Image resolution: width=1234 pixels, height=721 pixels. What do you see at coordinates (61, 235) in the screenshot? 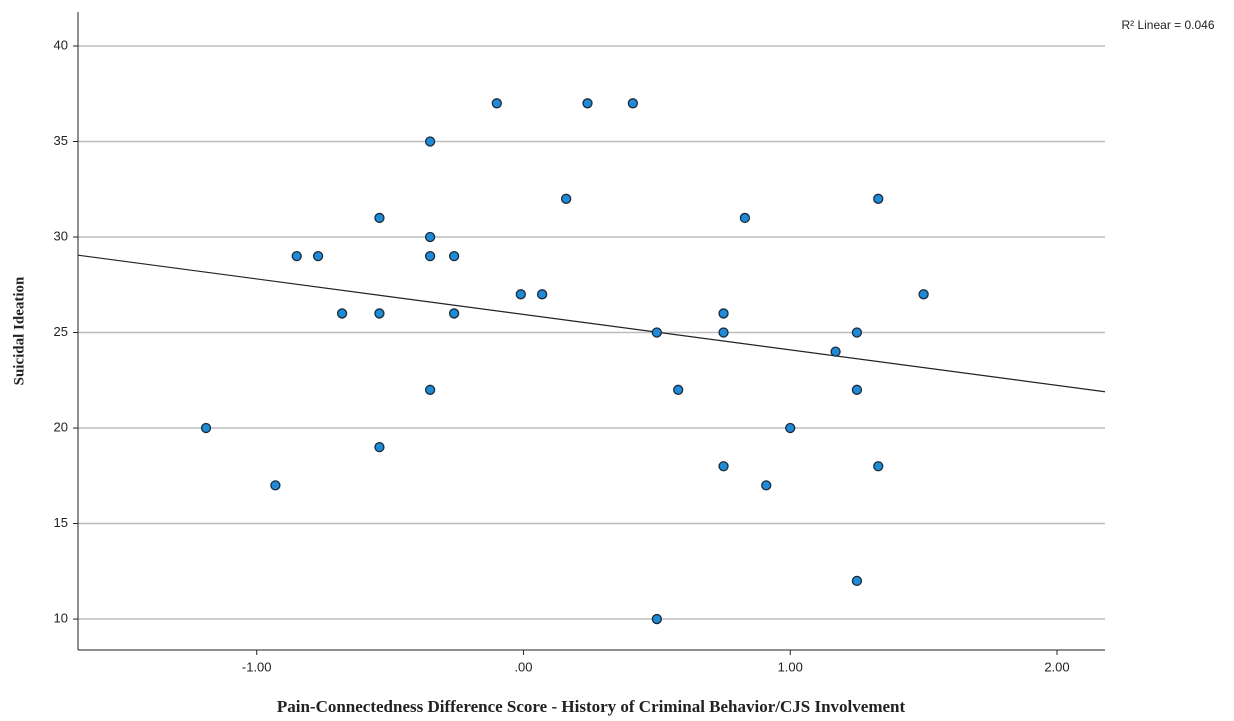
I see `y-tick-label: 30` at bounding box center [61, 235].